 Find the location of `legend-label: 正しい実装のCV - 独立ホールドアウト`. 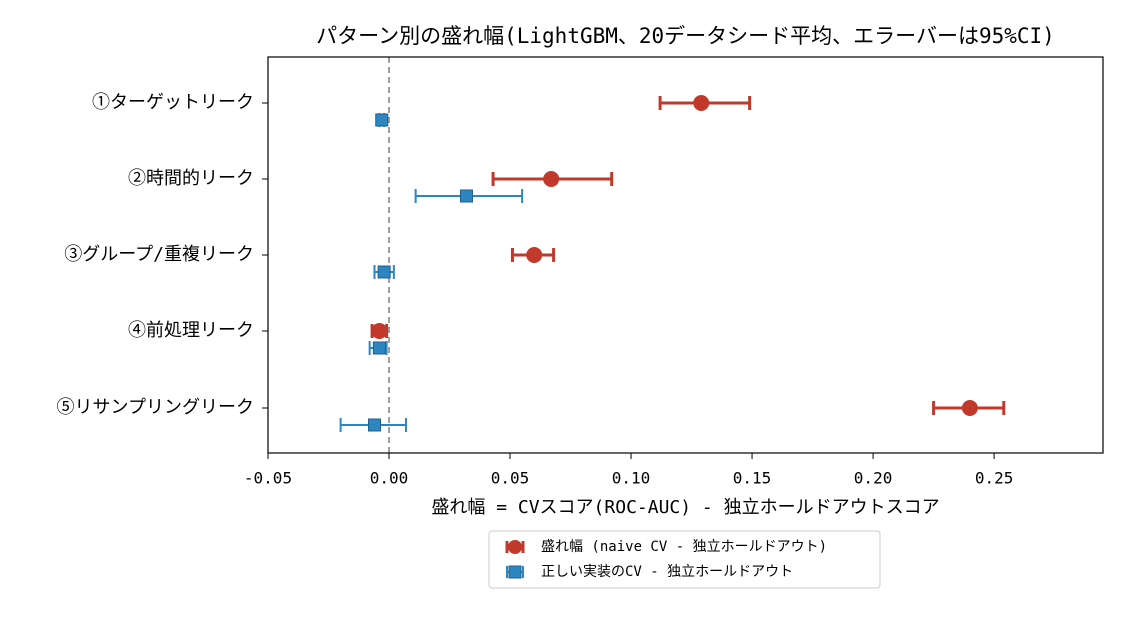

legend-label: 正しい実装のCV - 独立ホールドアウト is located at coordinates (667, 572).